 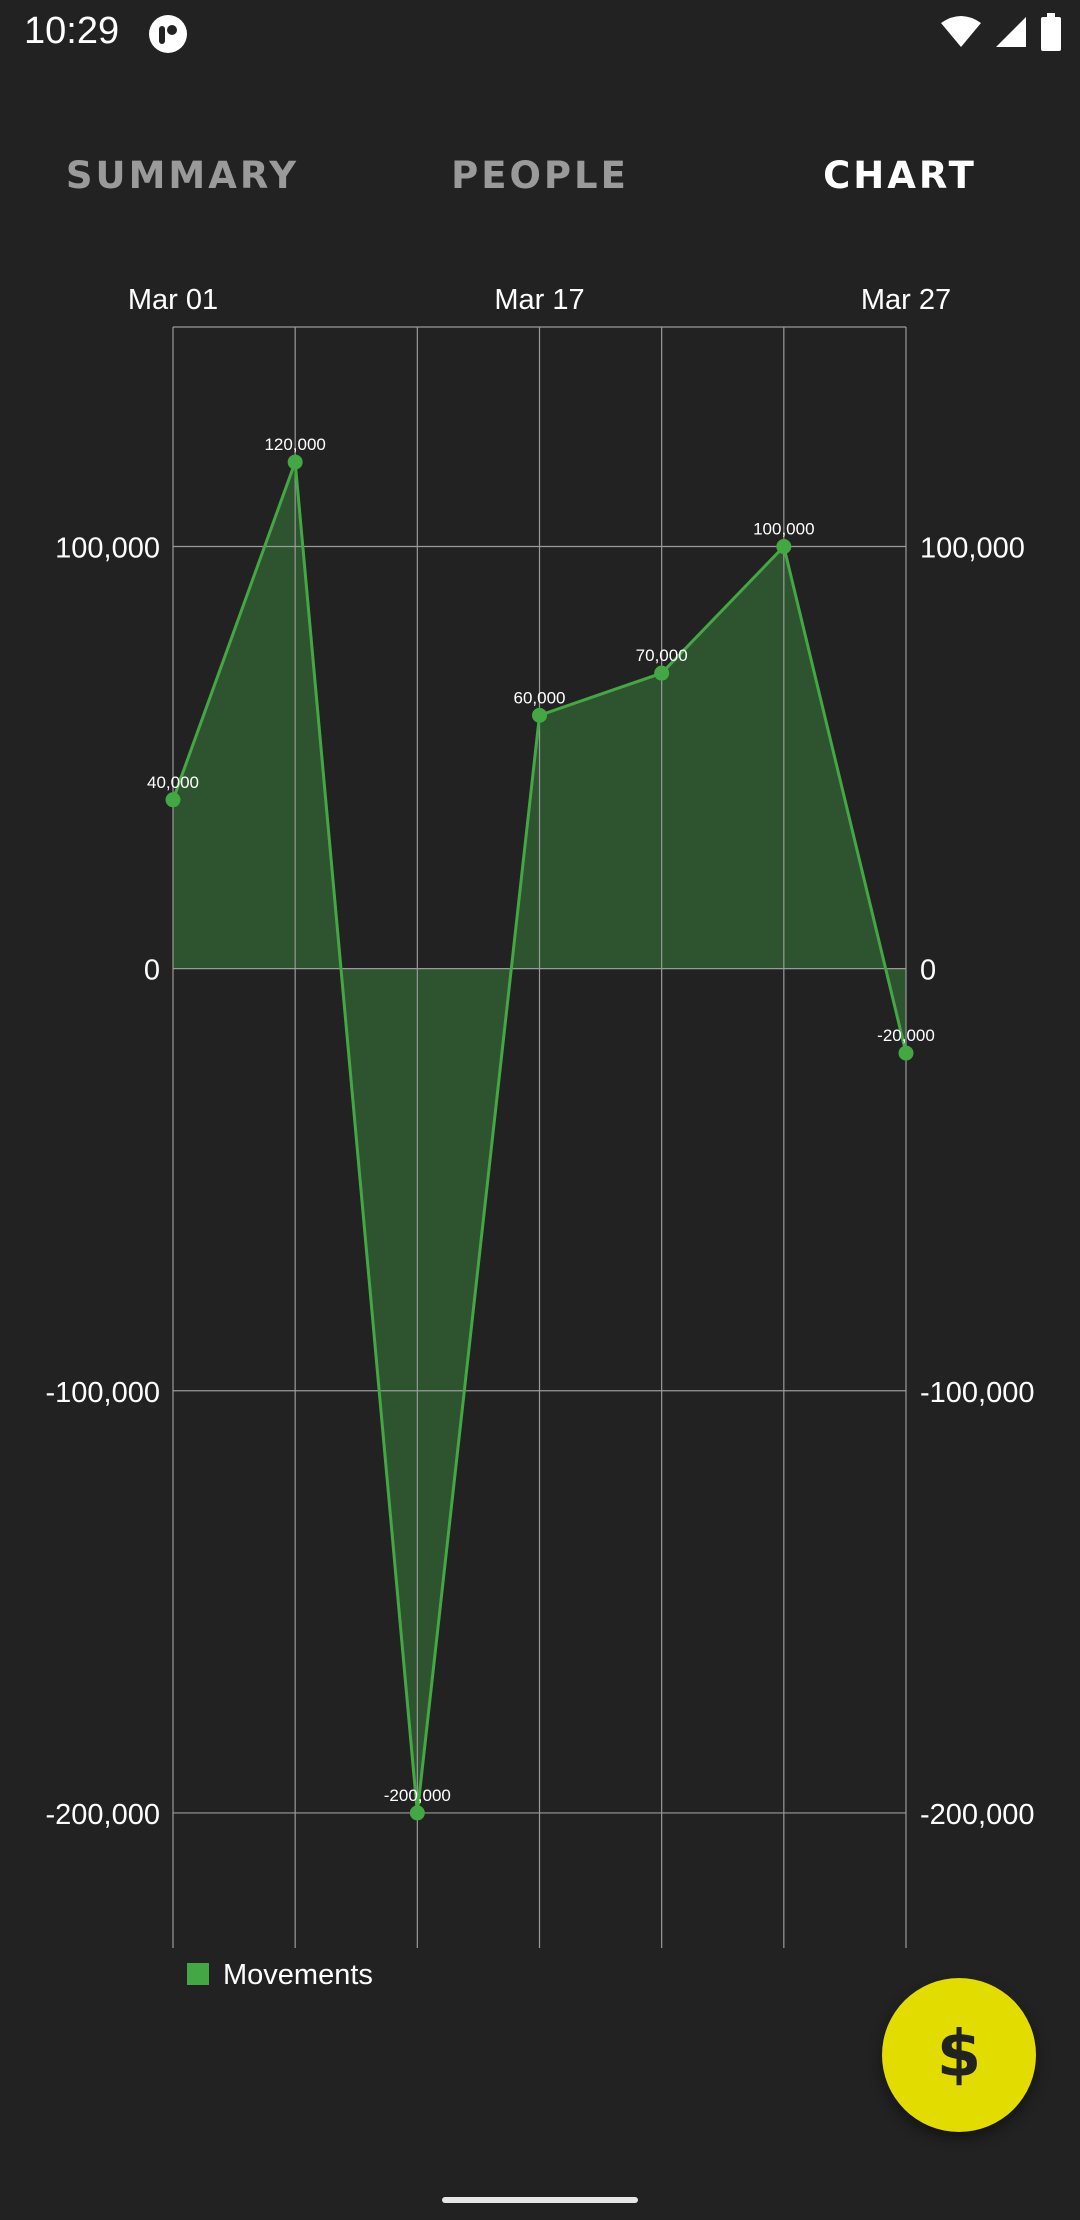 I want to click on x-tick-label: Mar 27, so click(x=906, y=300).